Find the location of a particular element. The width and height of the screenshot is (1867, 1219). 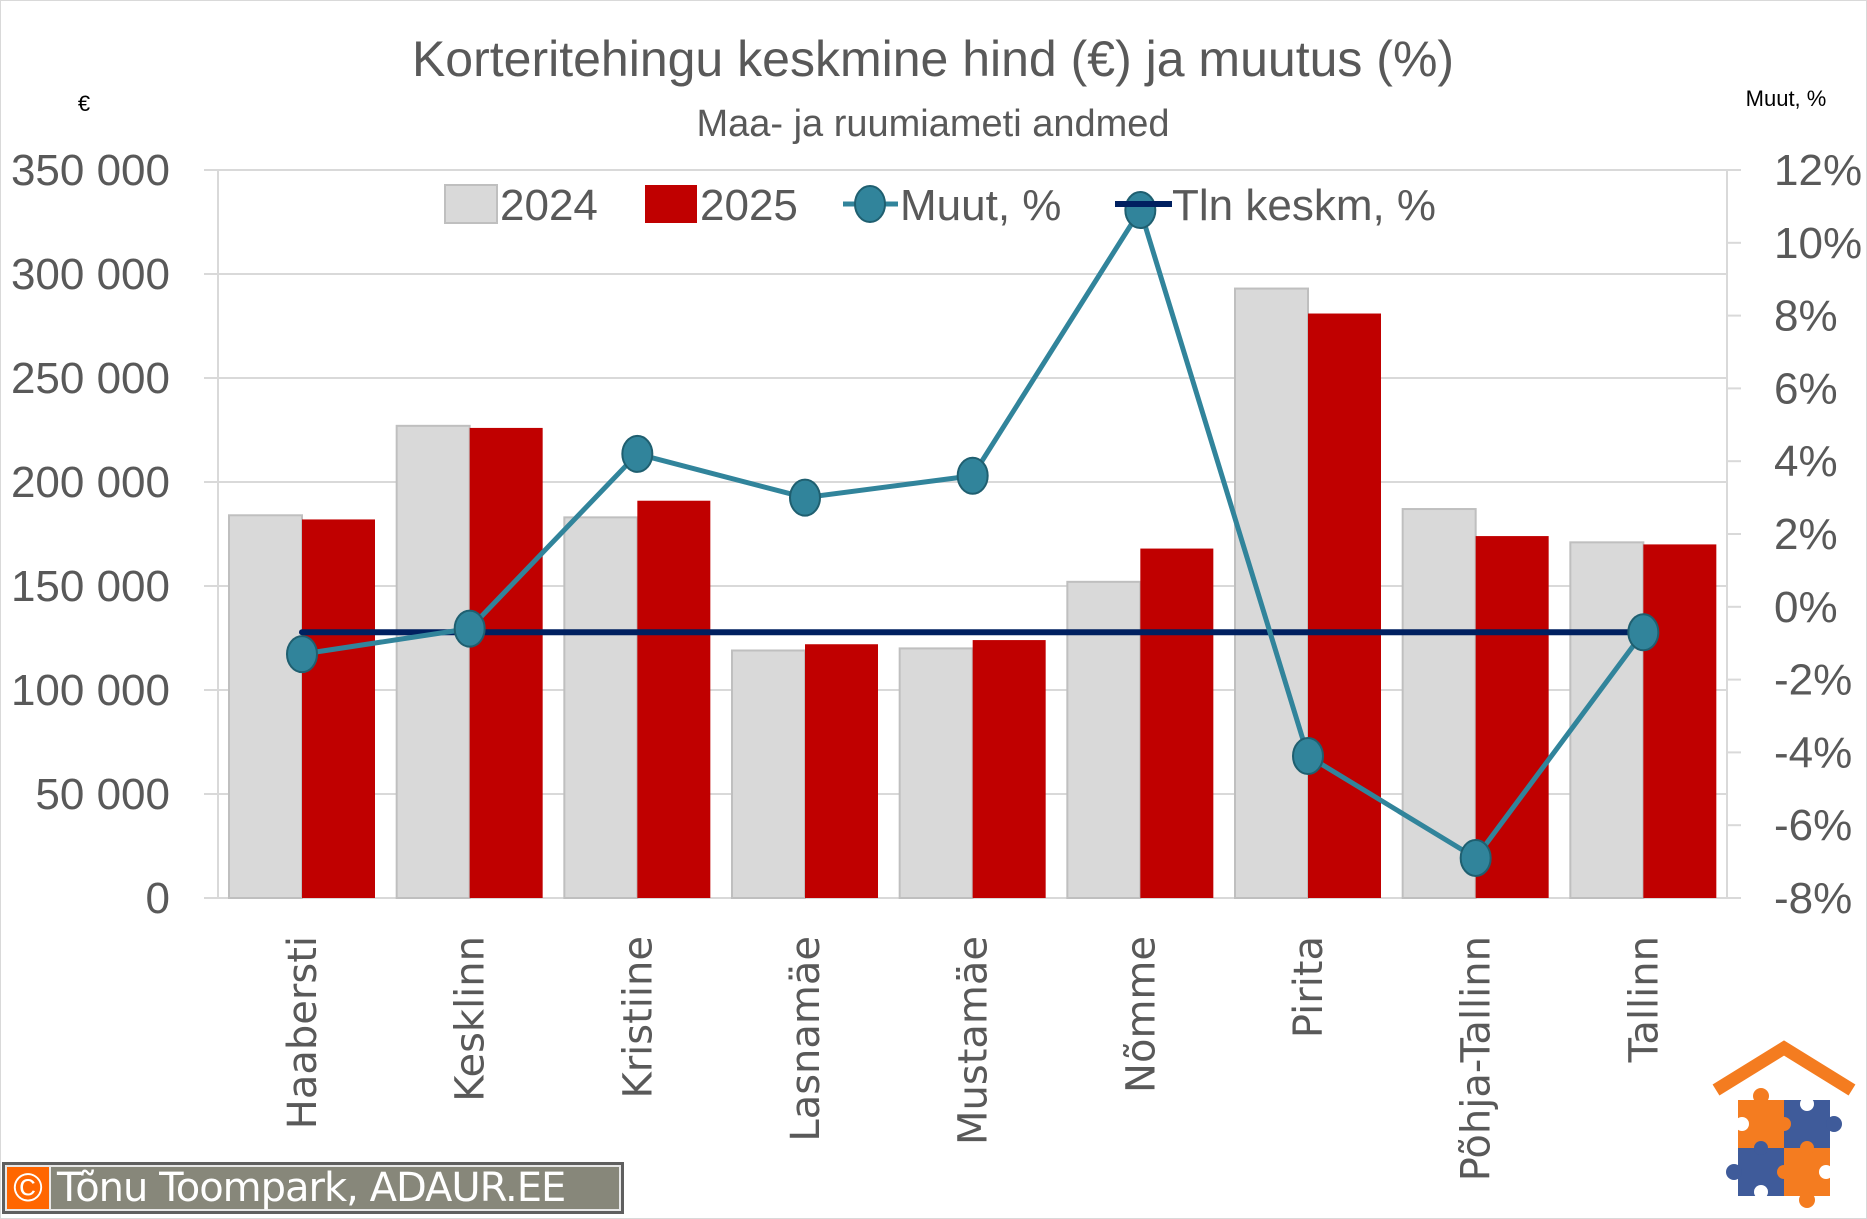

right-axis-ticks: -8% -6% -4% -2% 0% 2% 4% 6% 8% 10% 12% is located at coordinates (1818, 534).